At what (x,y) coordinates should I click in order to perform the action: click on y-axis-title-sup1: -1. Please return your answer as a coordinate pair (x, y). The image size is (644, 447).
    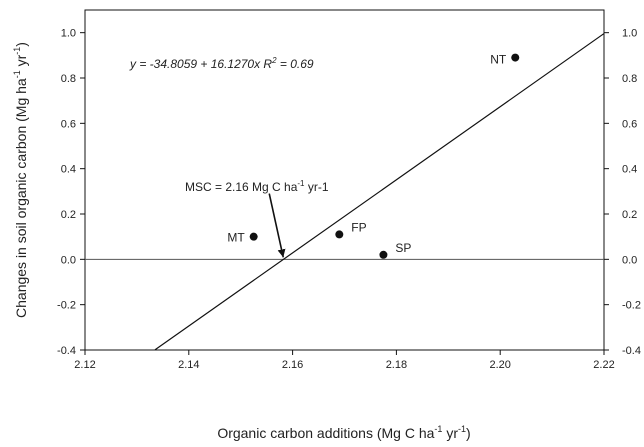
    Looking at the image, I should click on (17, 74).